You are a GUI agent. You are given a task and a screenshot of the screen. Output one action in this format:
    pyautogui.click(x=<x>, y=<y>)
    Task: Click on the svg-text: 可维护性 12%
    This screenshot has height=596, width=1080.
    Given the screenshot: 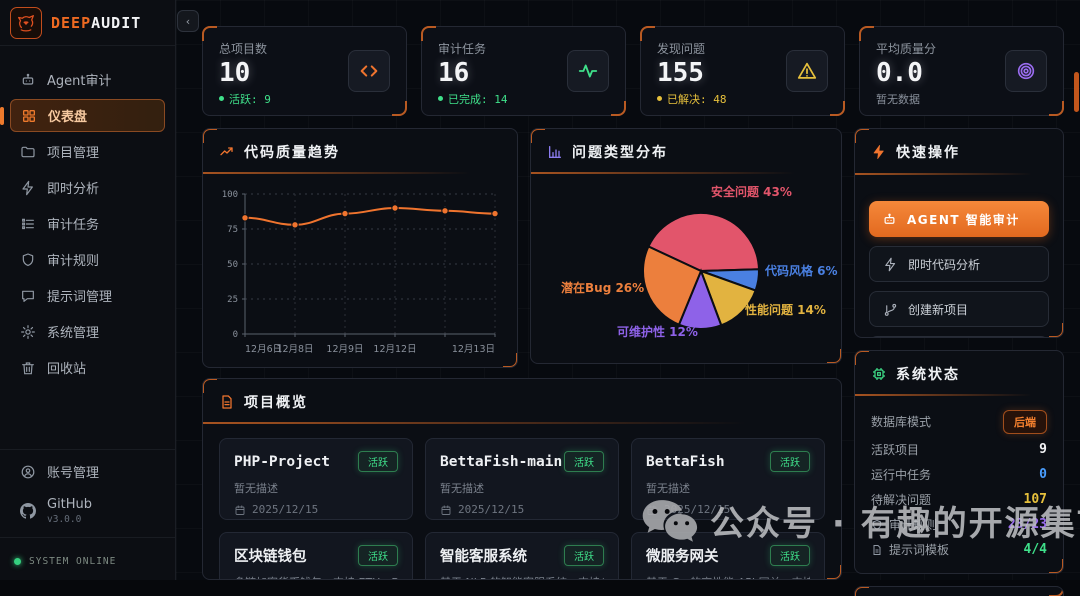 What is the action you would take?
    pyautogui.click(x=657, y=331)
    